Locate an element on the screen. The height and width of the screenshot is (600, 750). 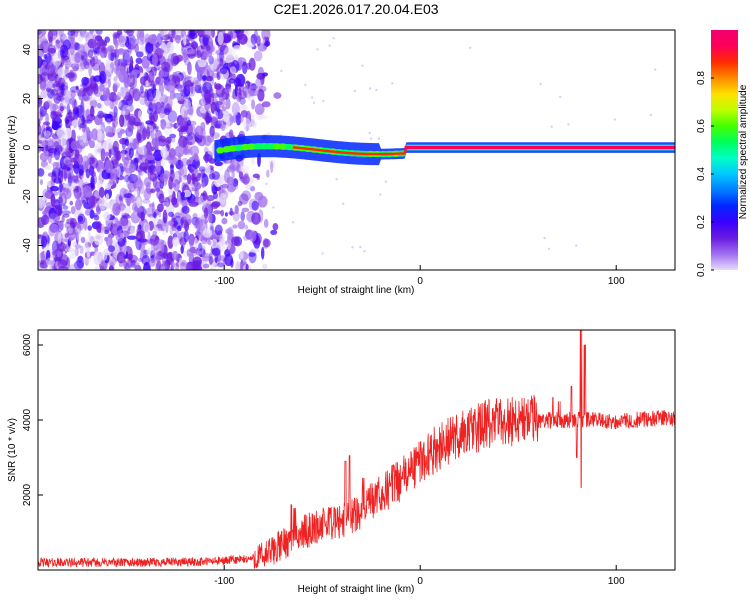
colorbar-tick-label: 0.2 is located at coordinates (701, 222).